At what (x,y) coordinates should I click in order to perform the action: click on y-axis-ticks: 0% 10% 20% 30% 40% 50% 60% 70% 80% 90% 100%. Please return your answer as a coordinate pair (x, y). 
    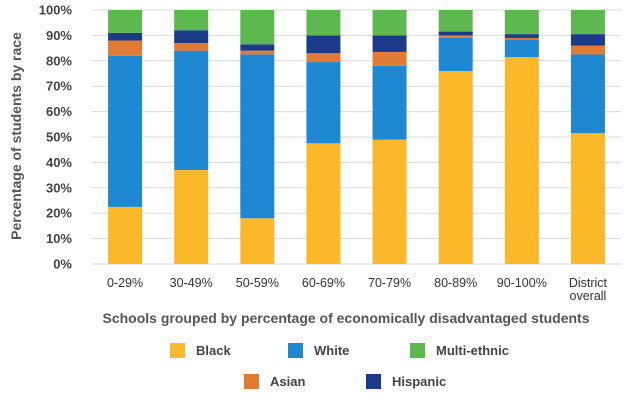
    Looking at the image, I should click on (56, 137).